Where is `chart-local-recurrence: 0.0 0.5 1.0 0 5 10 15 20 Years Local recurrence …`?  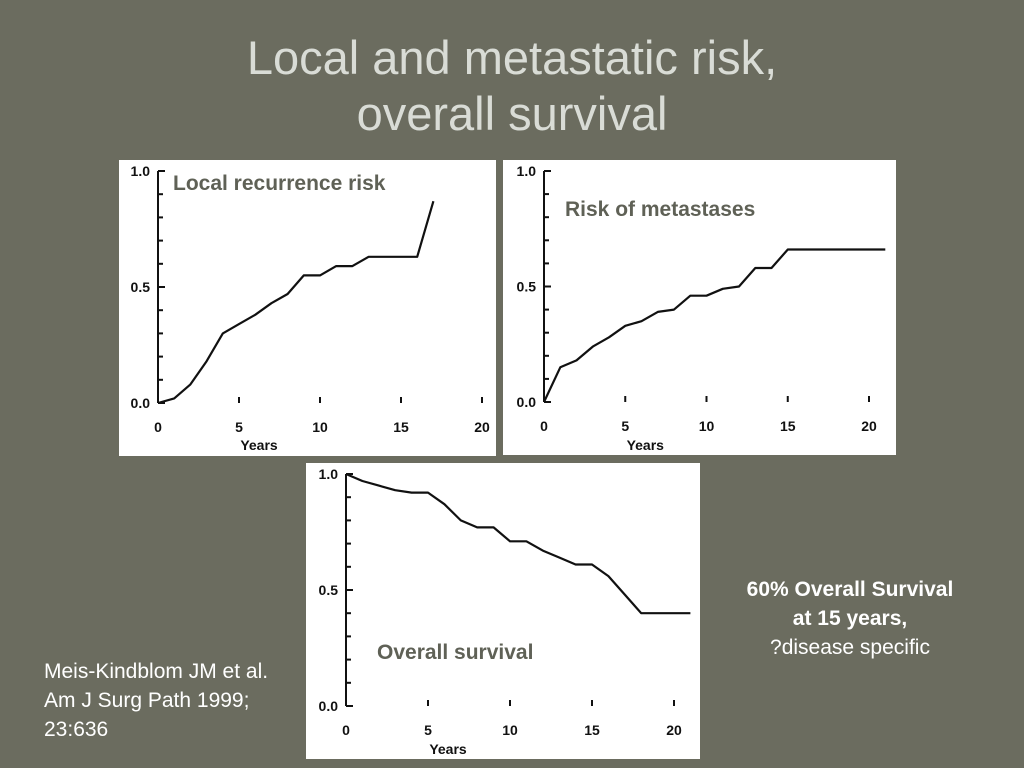 chart-local-recurrence: 0.0 0.5 1.0 0 5 10 15 20 Years Local recurrence … is located at coordinates (307, 308).